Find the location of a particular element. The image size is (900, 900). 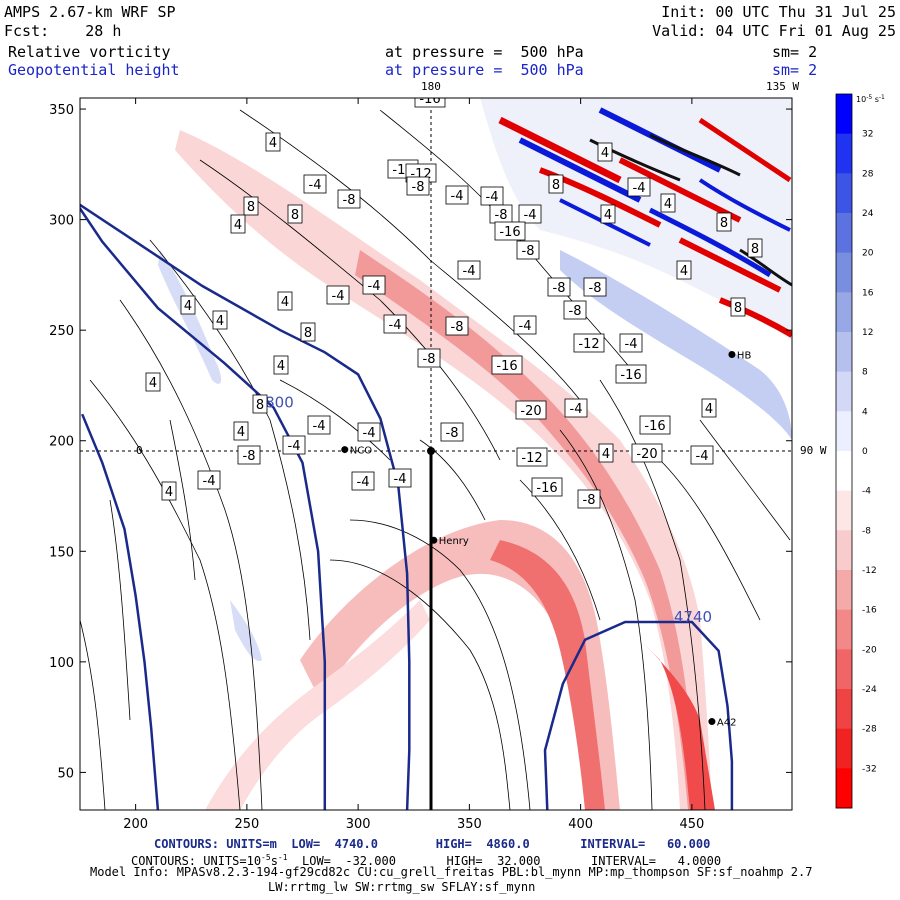

colorbar-tick-label: 24 is located at coordinates (868, 214).